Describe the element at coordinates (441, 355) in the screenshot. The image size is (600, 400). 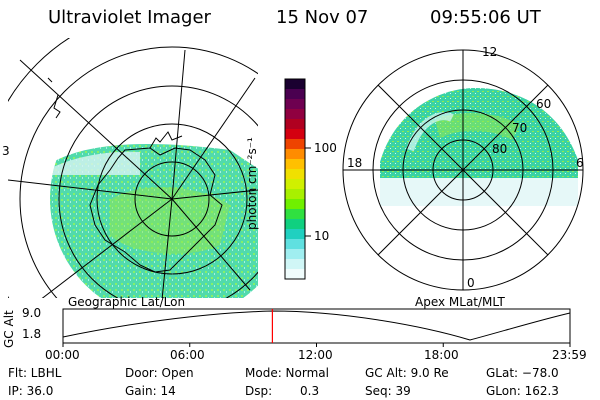
I see `timeline-xtick-1800: 18:00` at that location.